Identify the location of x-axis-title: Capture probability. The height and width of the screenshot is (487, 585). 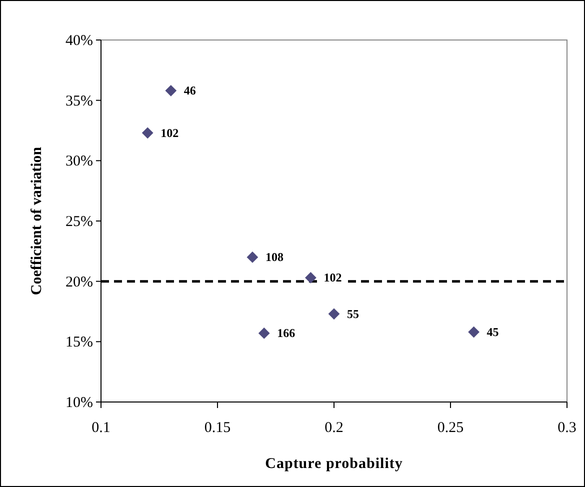
(334, 464).